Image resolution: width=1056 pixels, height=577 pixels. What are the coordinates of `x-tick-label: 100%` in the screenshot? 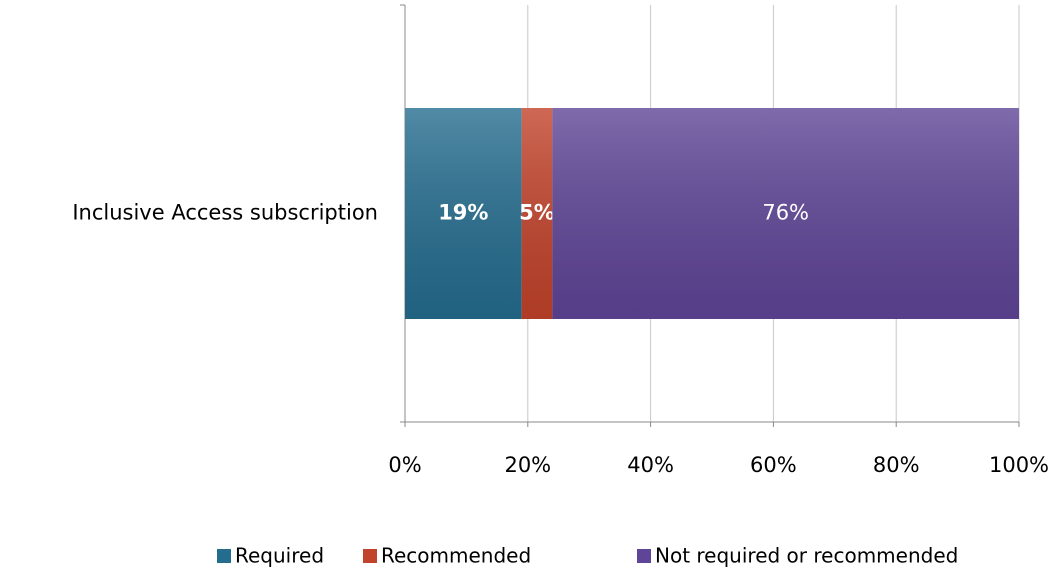 It's located at (1019, 465).